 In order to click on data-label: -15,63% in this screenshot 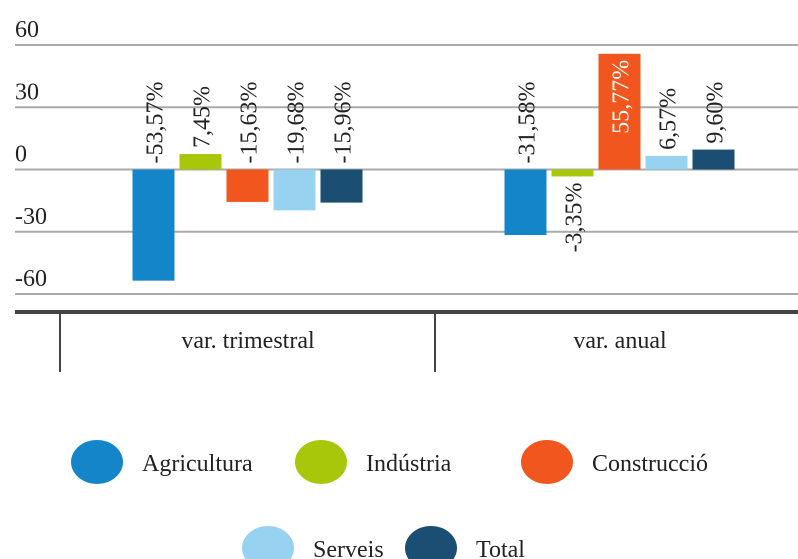, I will do `click(250, 123)`.